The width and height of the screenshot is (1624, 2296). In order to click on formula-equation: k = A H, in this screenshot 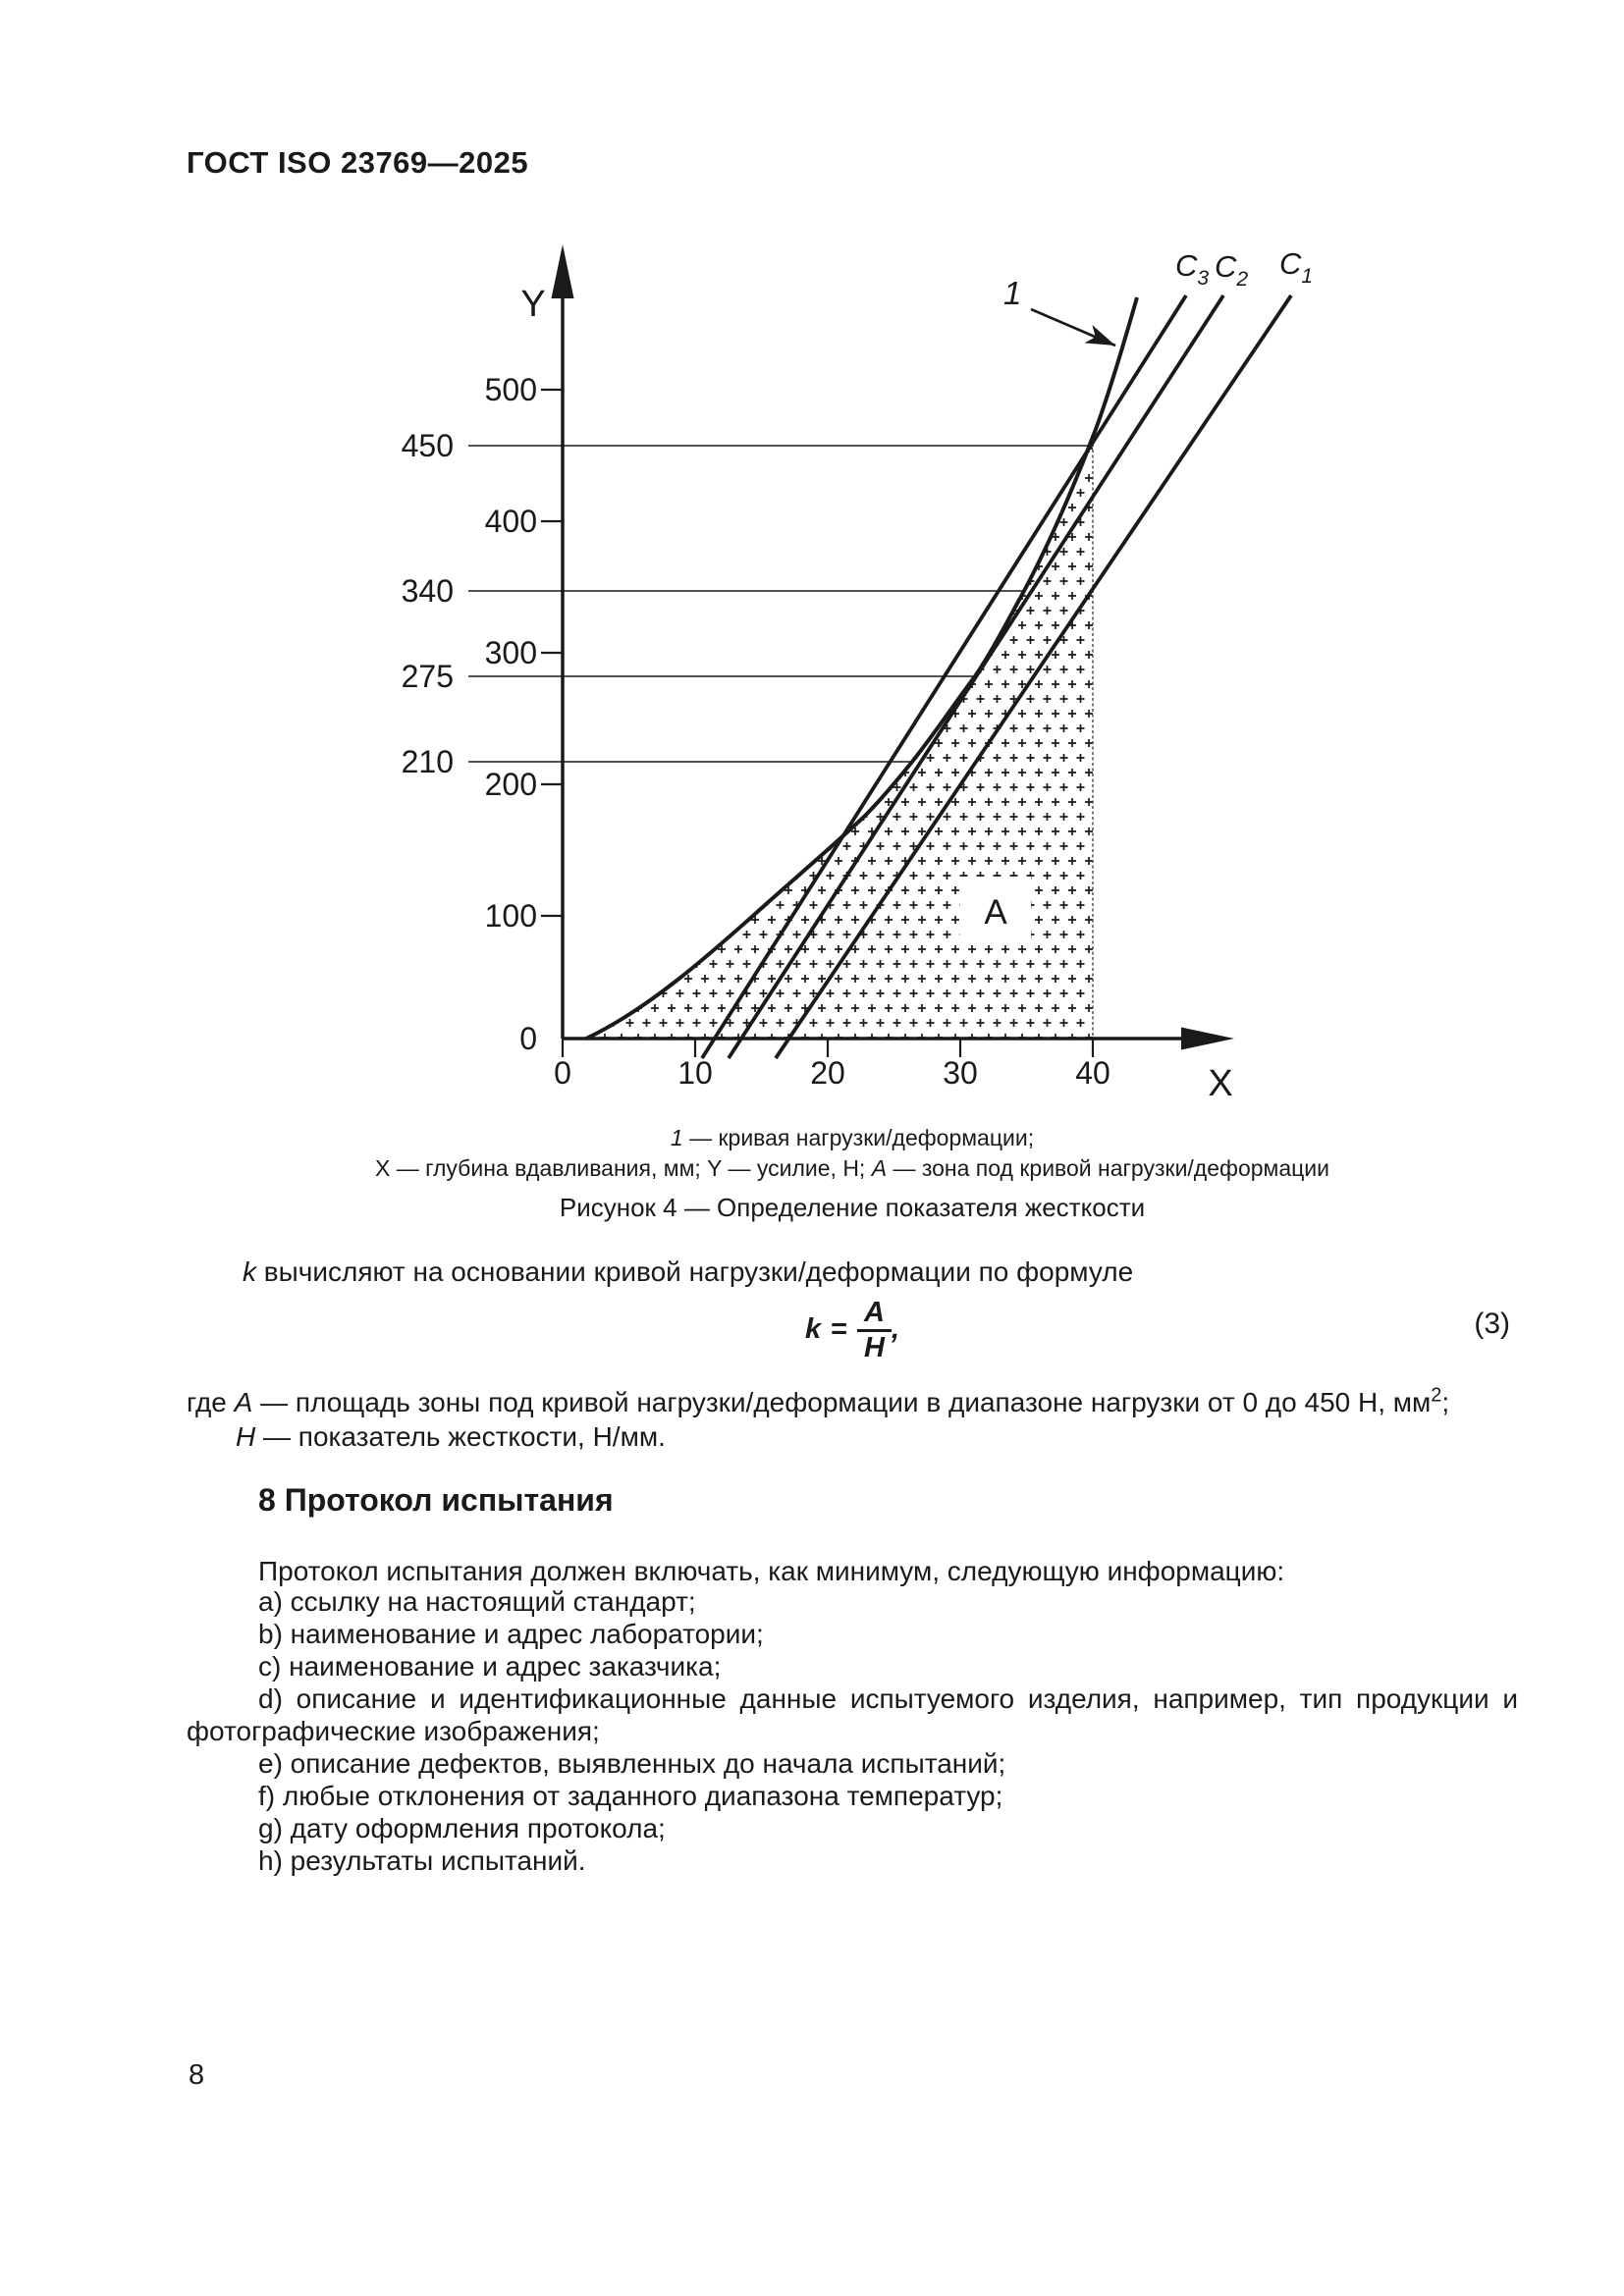, I will do `click(852, 1331)`.